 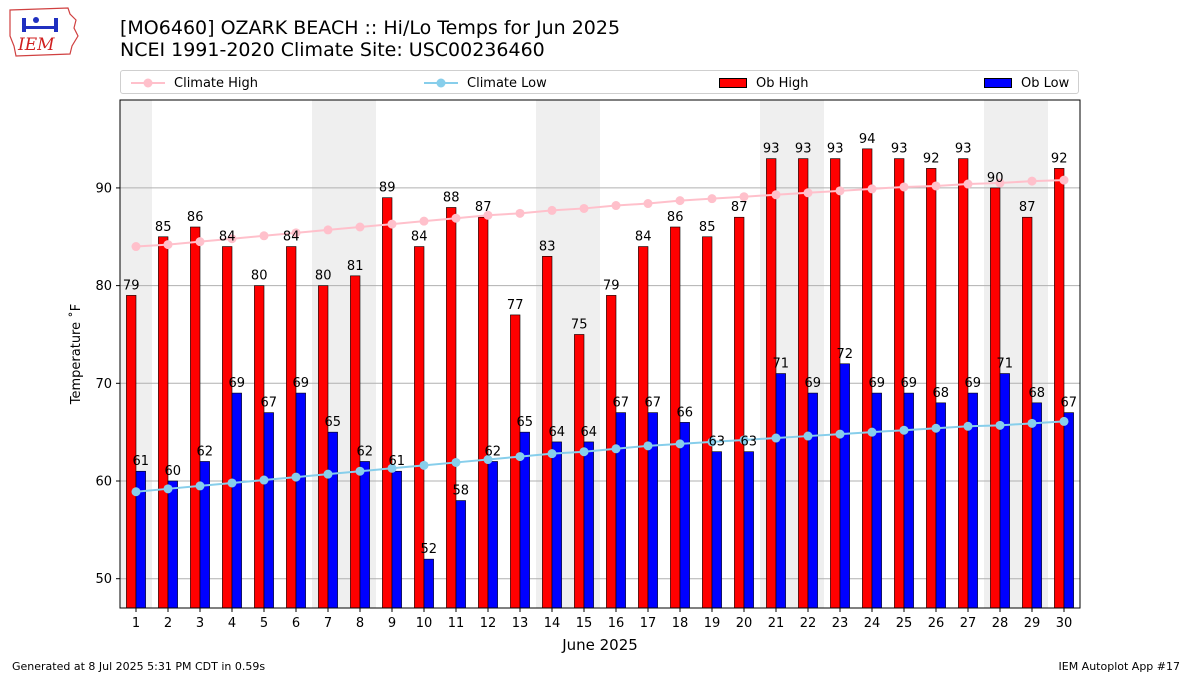 I want to click on x-tick-label: 4, so click(x=232, y=623).